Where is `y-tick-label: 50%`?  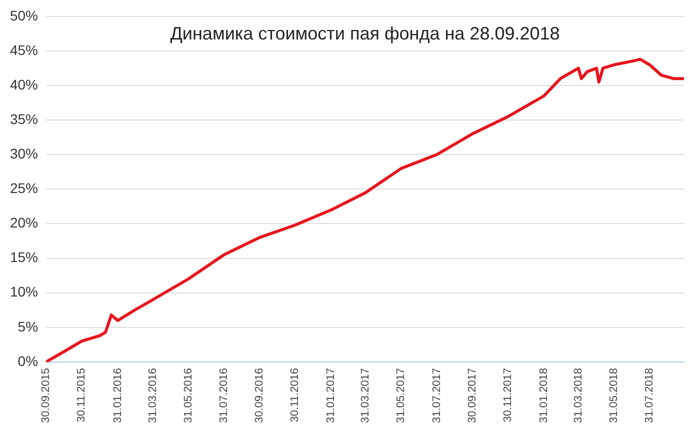
y-tick-label: 50% is located at coordinates (24, 15).